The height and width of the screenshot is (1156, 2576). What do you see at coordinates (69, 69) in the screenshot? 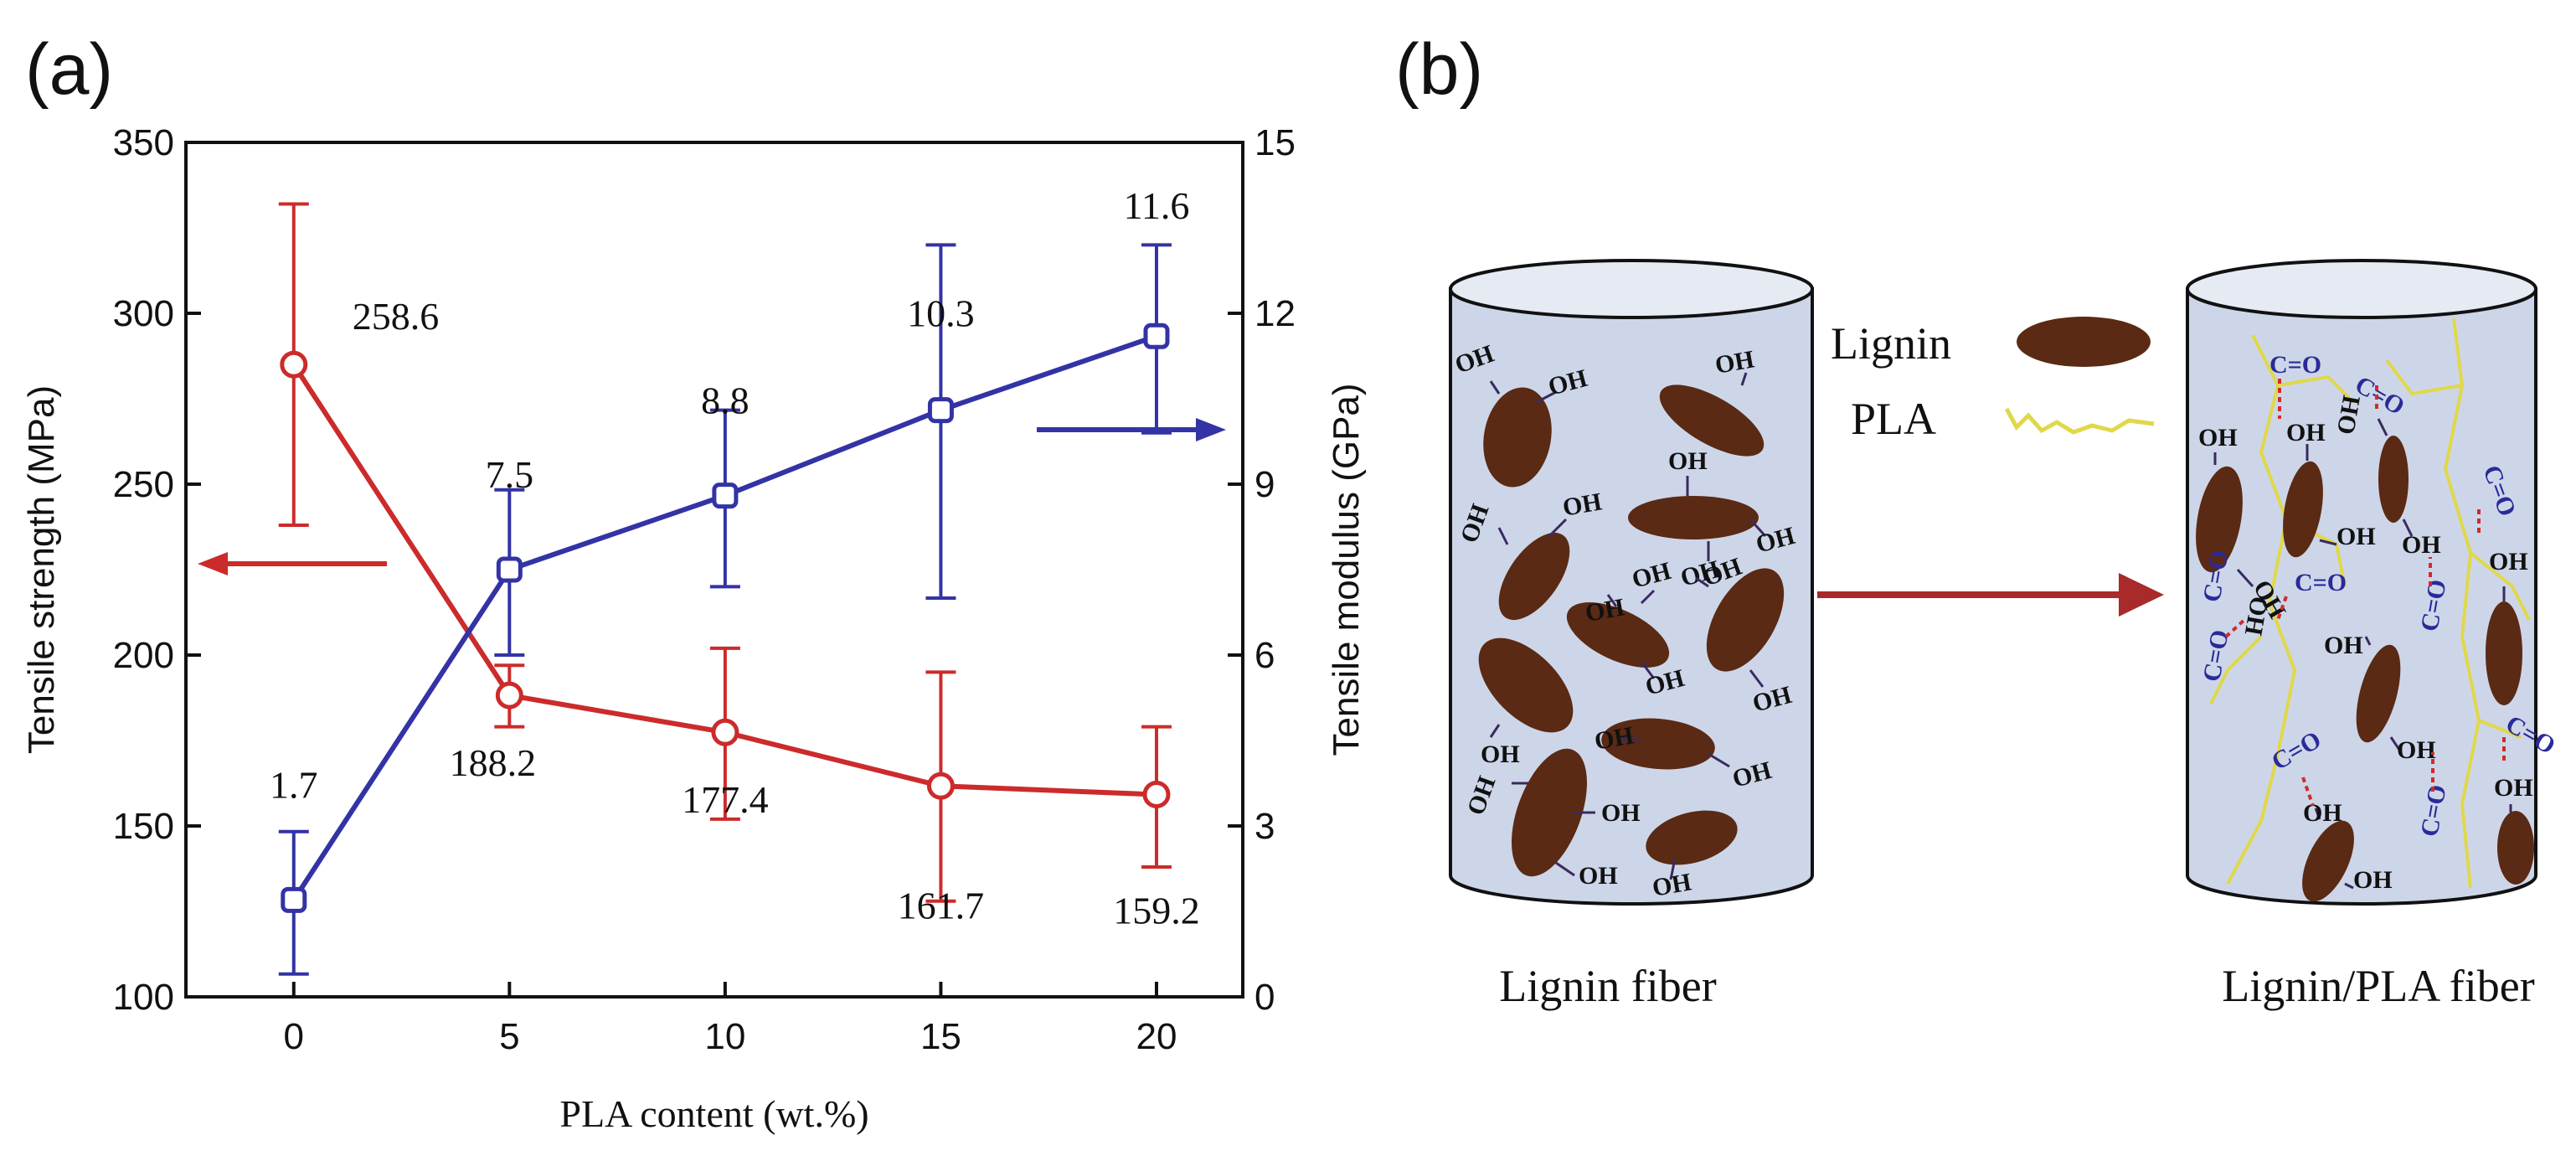
I see `panel-label-a: (a)` at bounding box center [69, 69].